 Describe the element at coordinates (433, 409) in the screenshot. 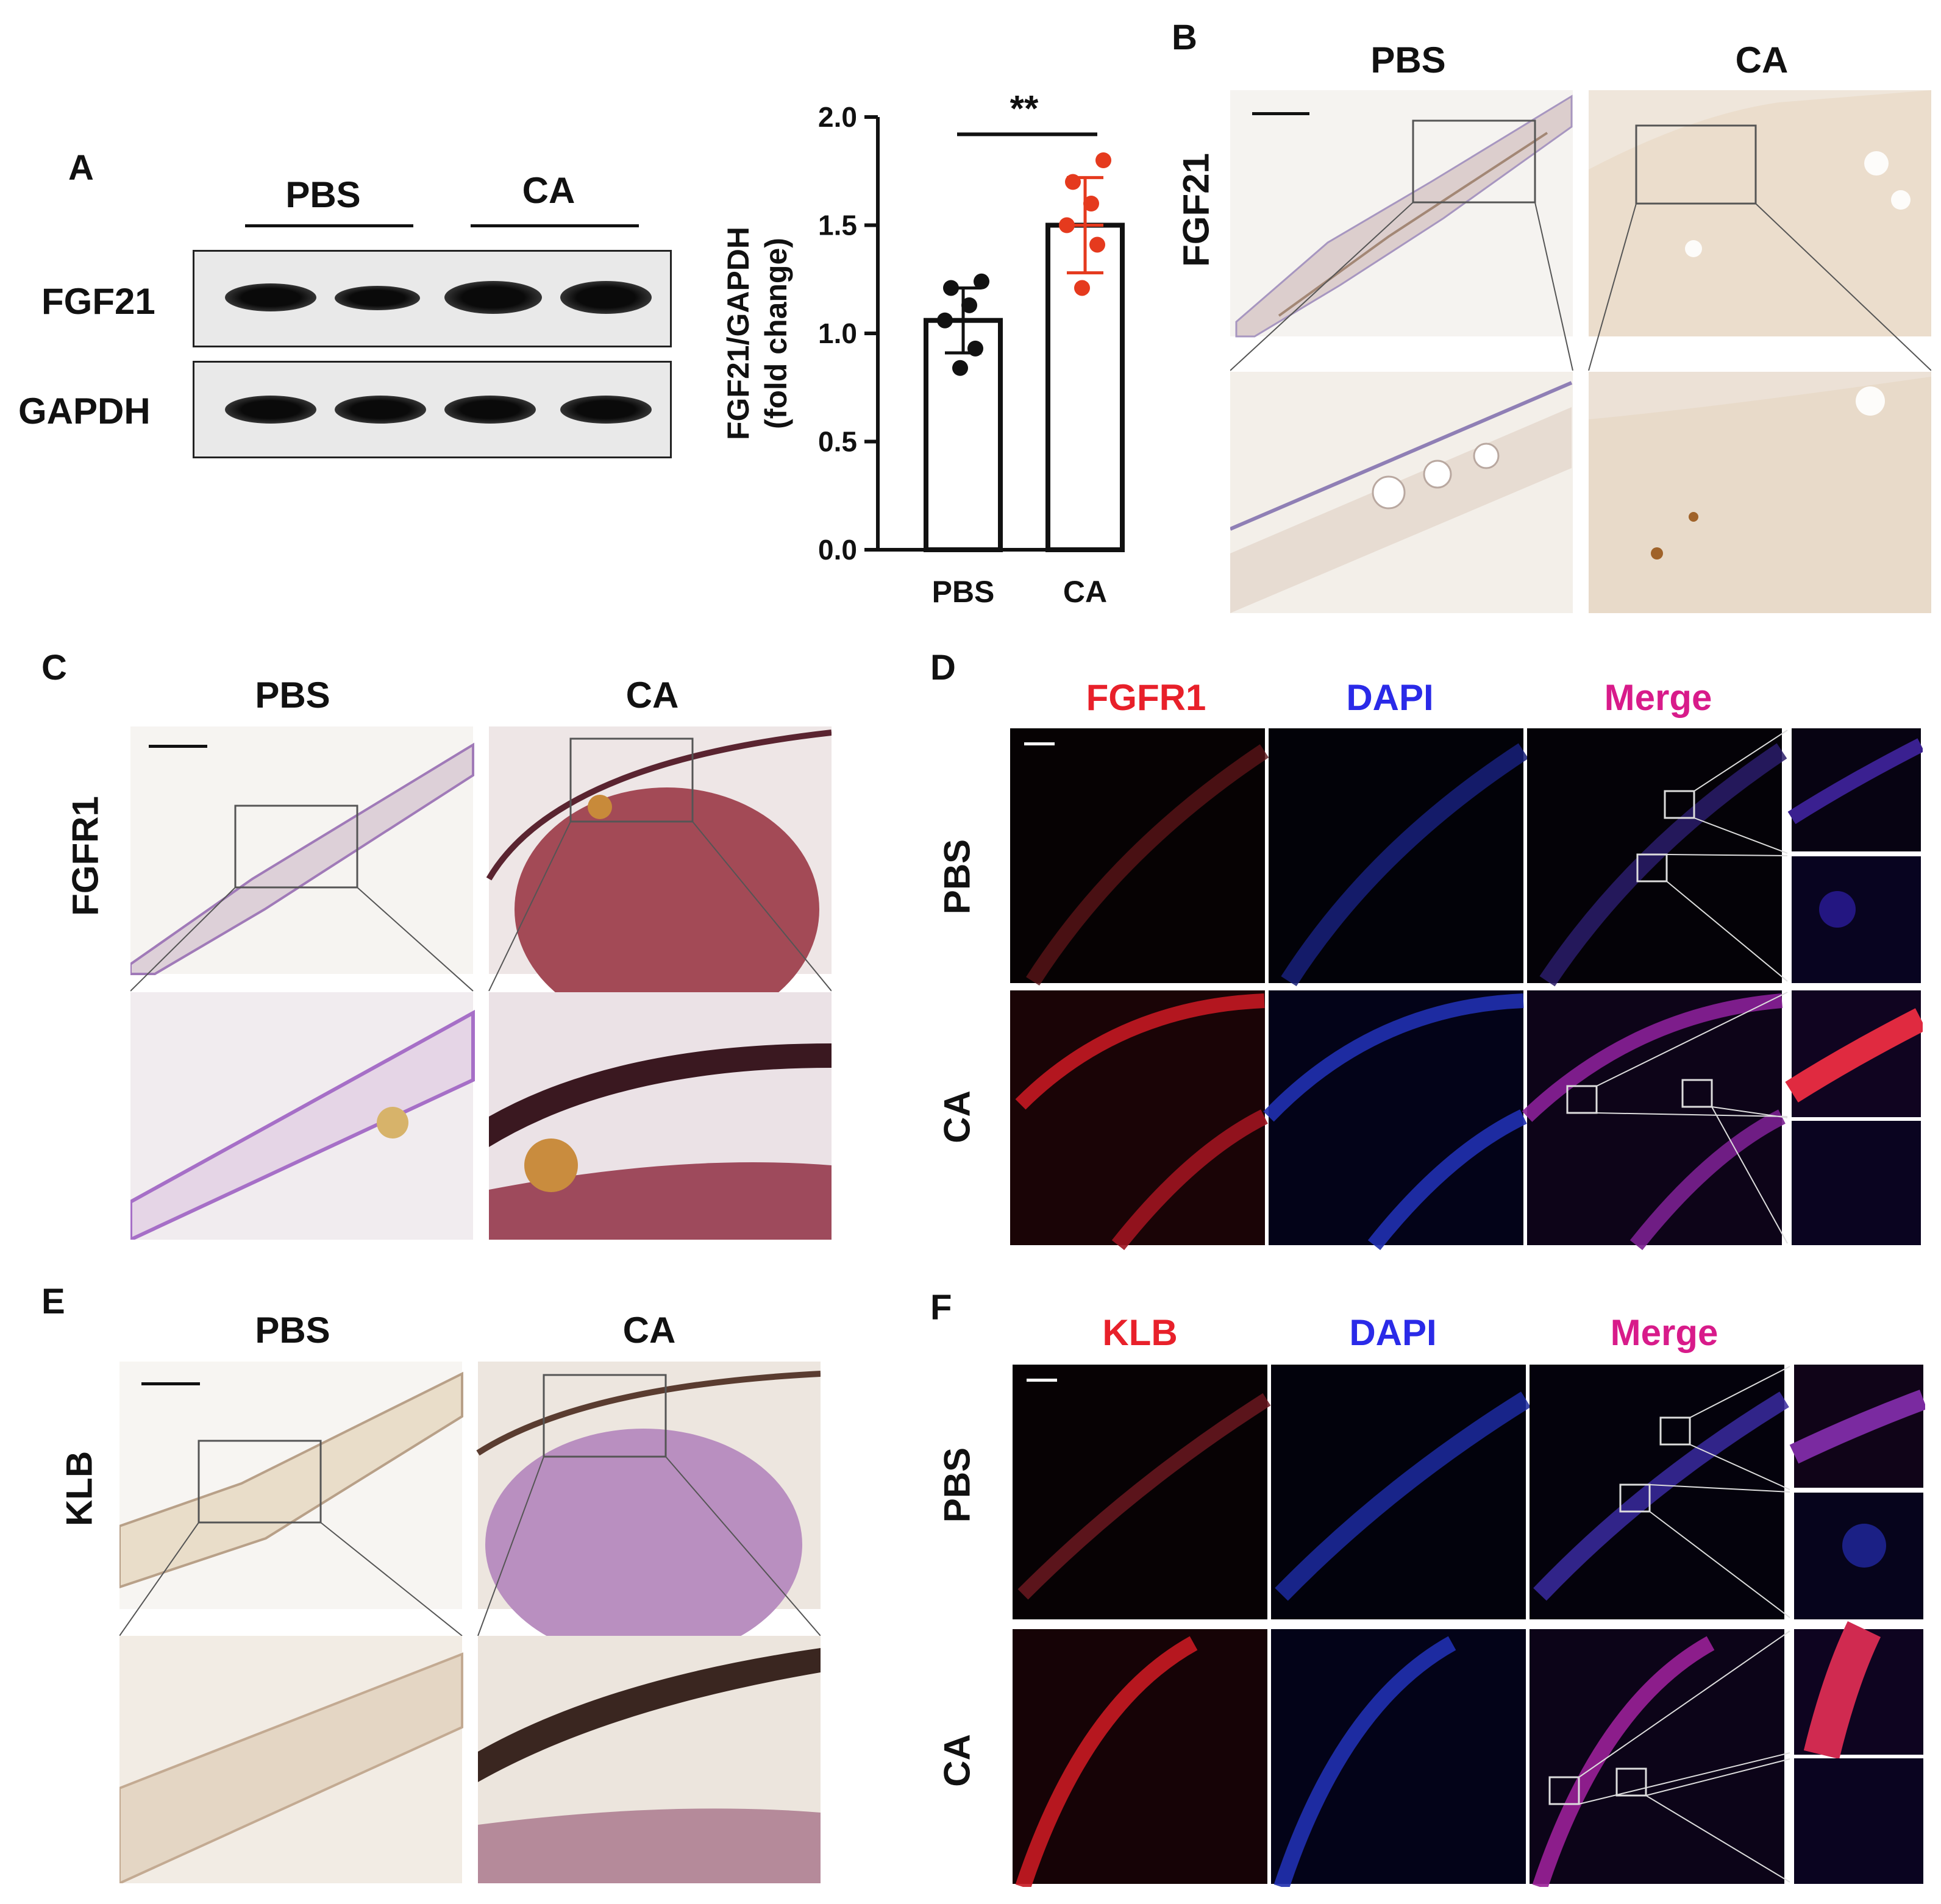

I see `blot-gapdh` at that location.